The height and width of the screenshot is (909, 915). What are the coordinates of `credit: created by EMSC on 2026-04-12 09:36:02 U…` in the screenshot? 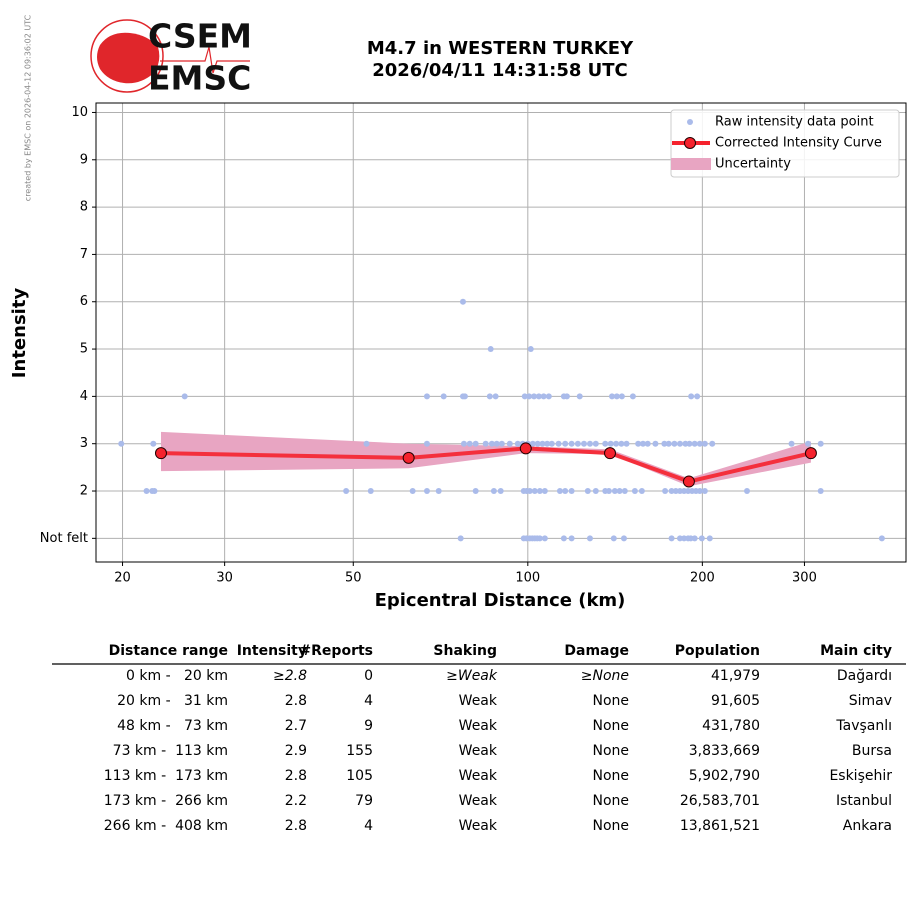 It's located at (28, 107).